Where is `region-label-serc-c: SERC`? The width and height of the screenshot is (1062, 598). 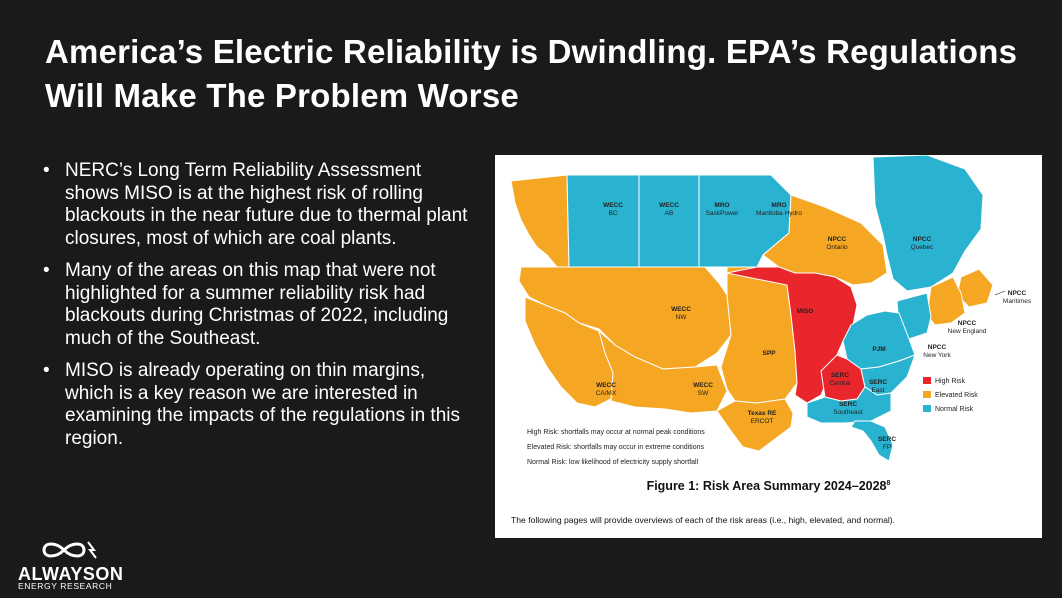 region-label-serc-c: SERC is located at coordinates (840, 375).